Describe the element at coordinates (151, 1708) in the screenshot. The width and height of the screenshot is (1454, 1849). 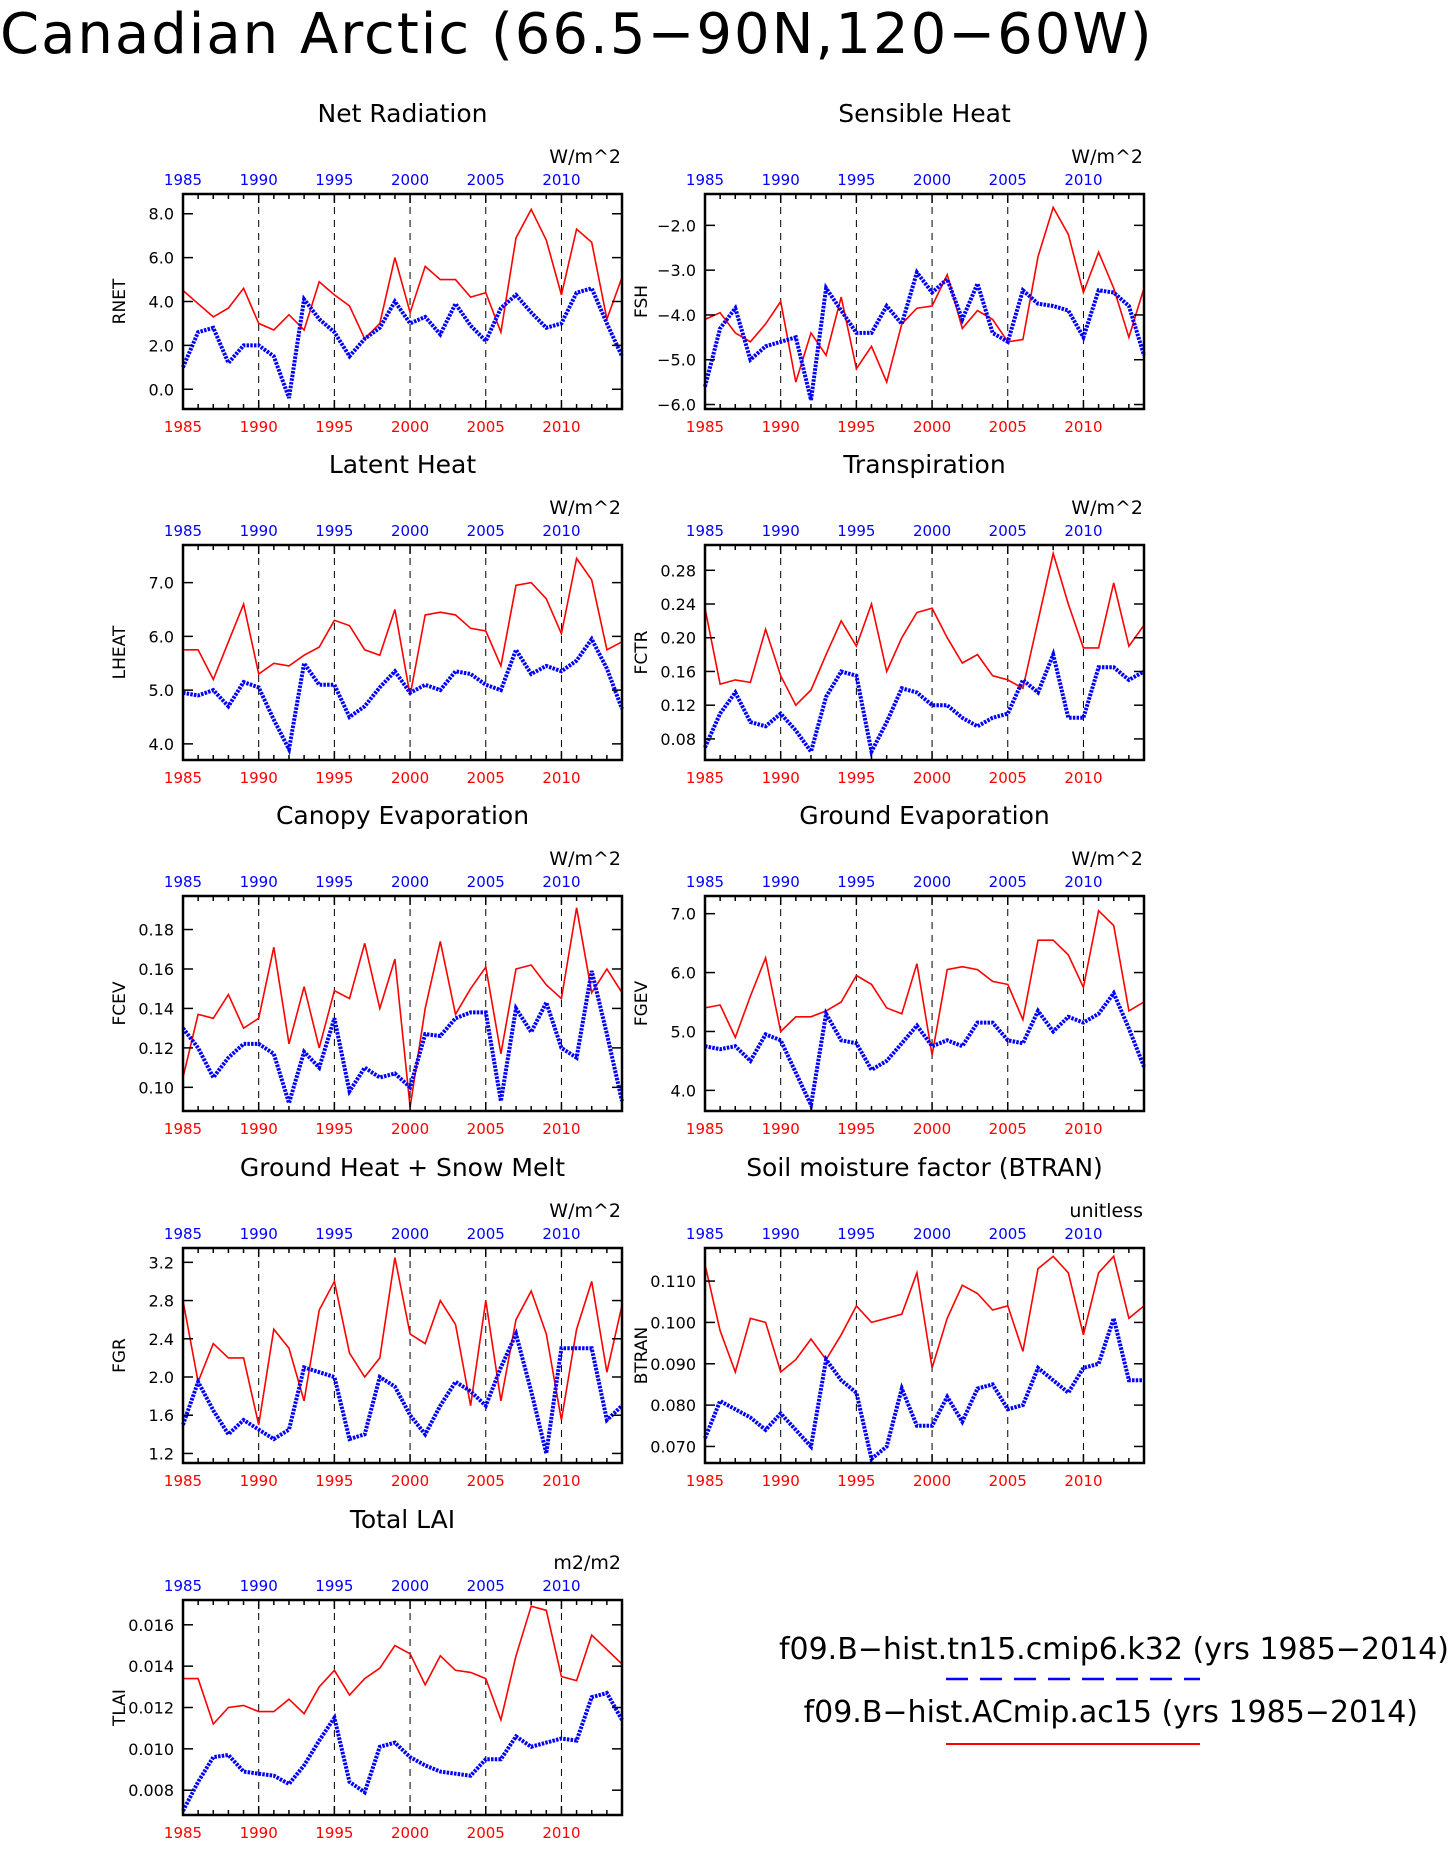
I see `y-tick-label: 0.012` at that location.